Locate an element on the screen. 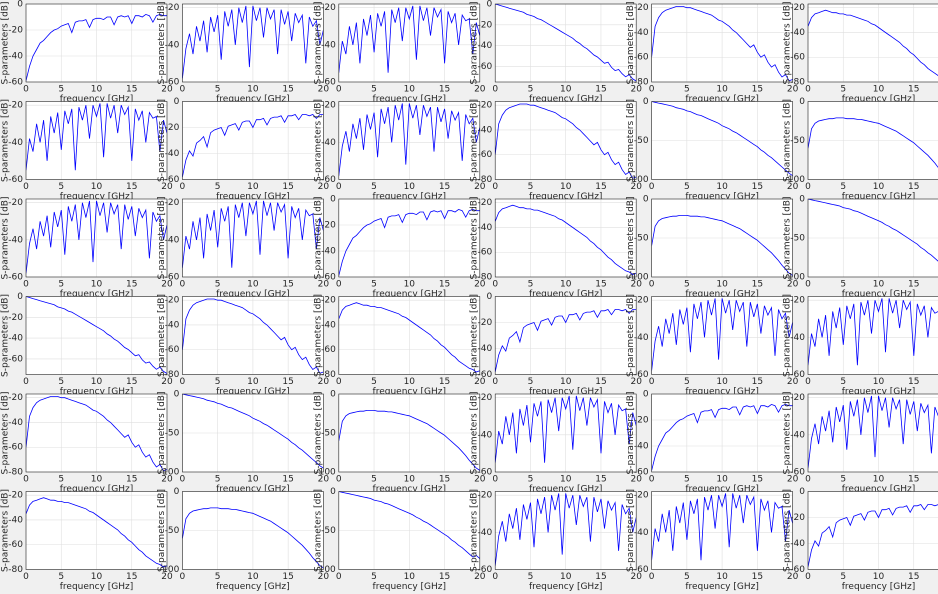 This screenshot has height=594, width=938. y-tick-label: -100 is located at coordinates (638, 278).